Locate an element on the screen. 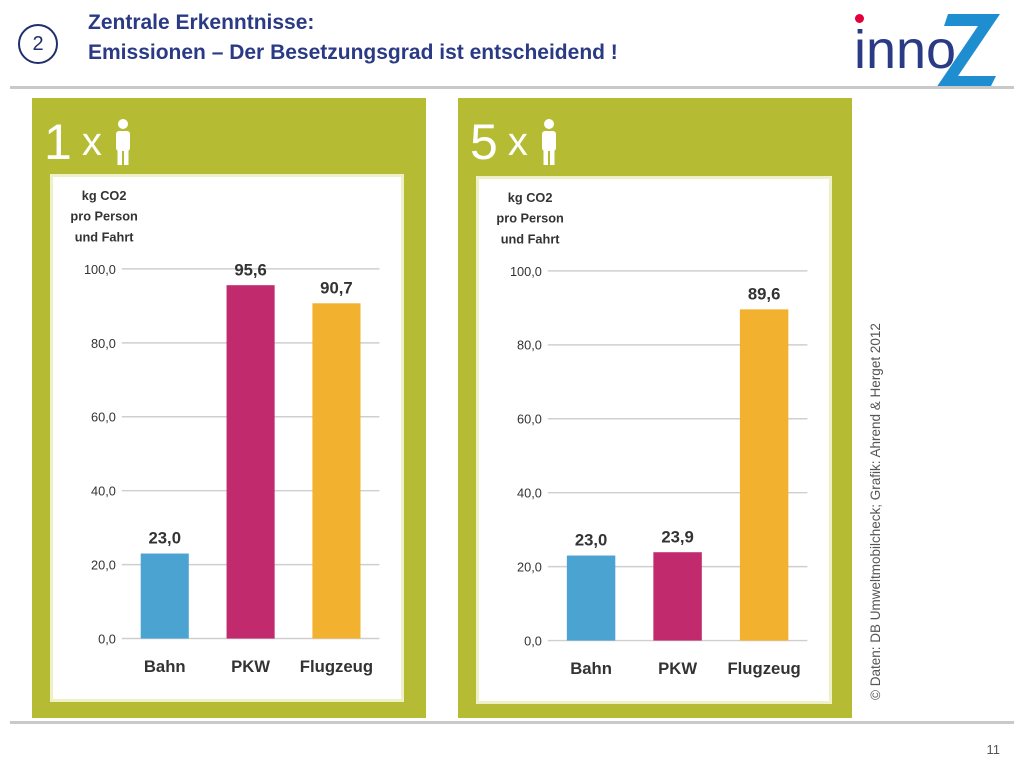 The width and height of the screenshot is (1024, 768). occupancy-number: 1 is located at coordinates (58, 142).